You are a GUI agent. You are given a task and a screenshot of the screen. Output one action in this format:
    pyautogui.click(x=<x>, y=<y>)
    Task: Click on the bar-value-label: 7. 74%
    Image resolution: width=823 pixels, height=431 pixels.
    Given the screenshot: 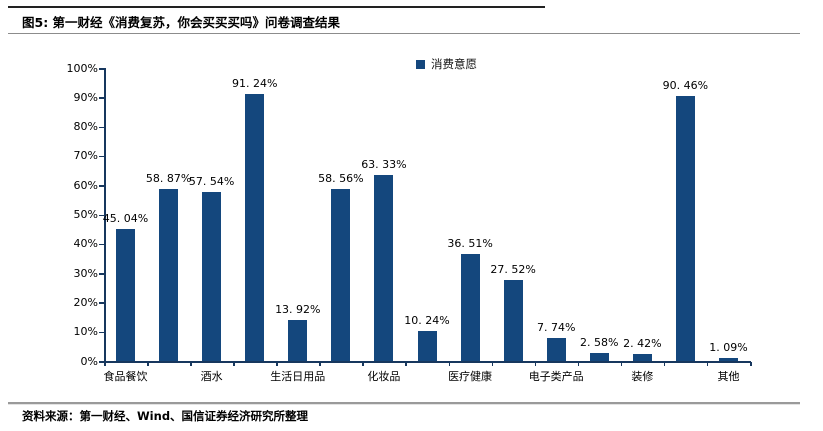 What is the action you would take?
    pyautogui.click(x=556, y=328)
    